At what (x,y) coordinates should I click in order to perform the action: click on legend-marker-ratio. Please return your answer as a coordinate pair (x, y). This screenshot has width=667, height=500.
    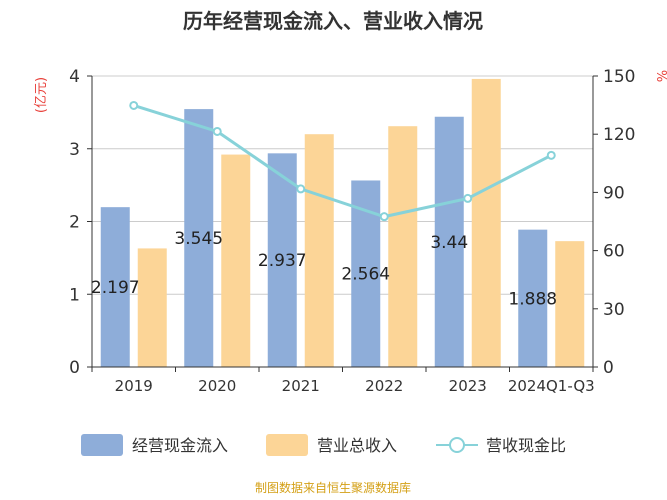
    Looking at the image, I should click on (457, 445).